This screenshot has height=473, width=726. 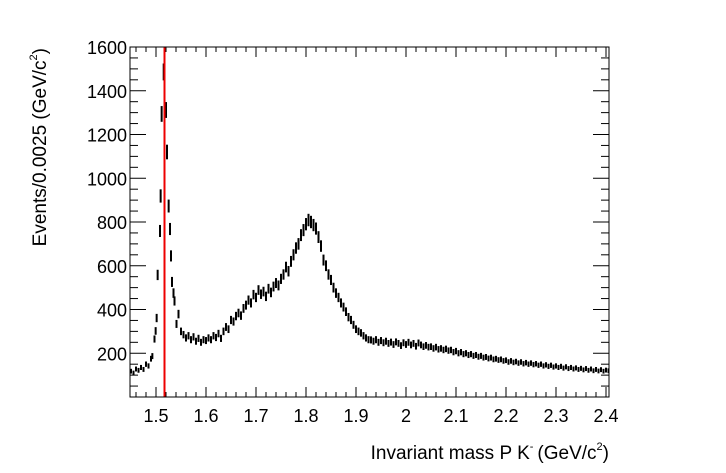 What do you see at coordinates (380, 416) in the screenshot?
I see `x-tick-labels: 1.5 1.6 1.7 1.8 1.9 2 2.1 2.2 2.3 2.4` at bounding box center [380, 416].